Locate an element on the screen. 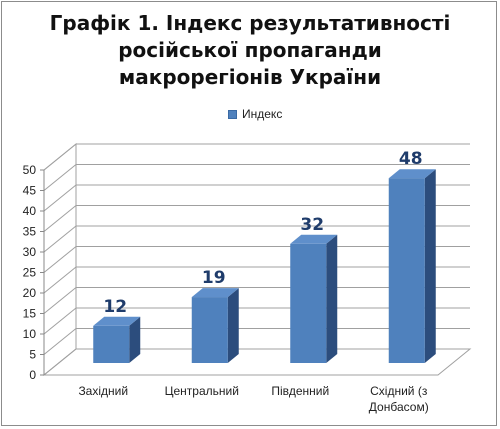 The width and height of the screenshot is (500, 429). x-tick-label: Східний (з is located at coordinates (399, 391).